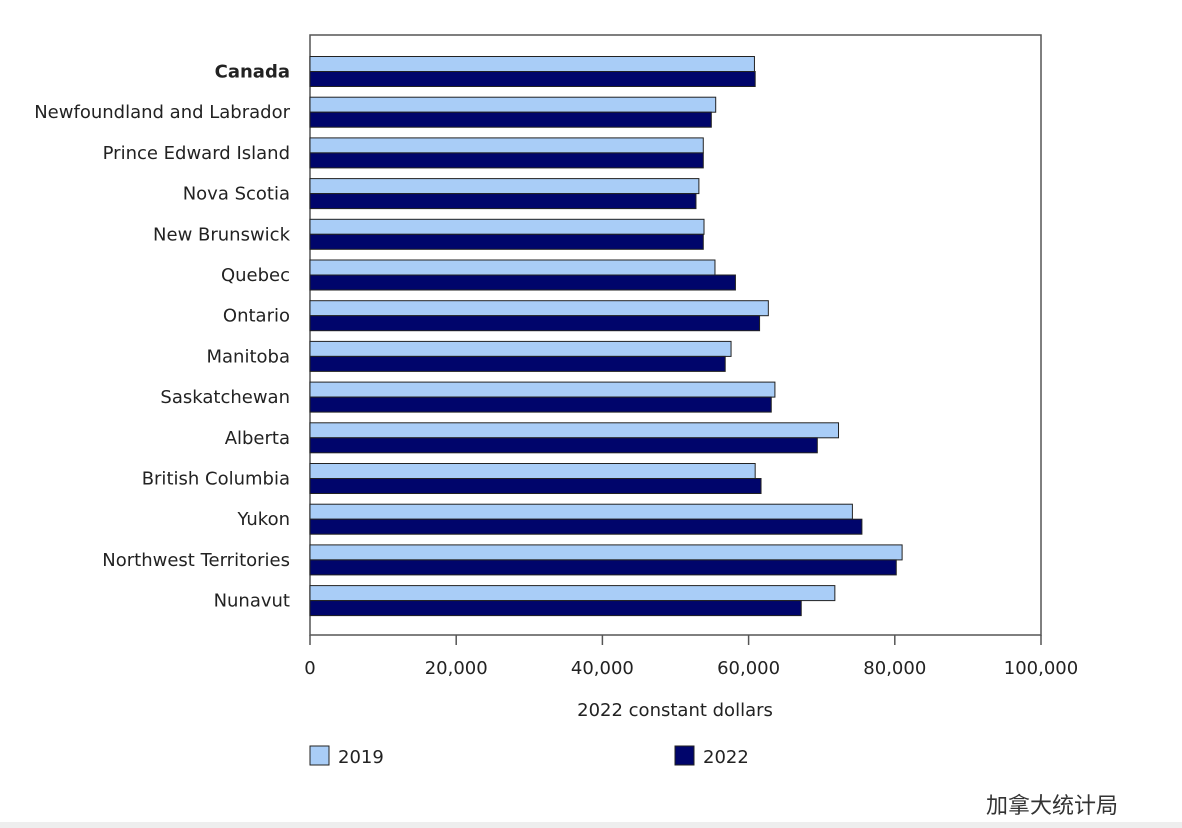 This screenshot has width=1182, height=828. Describe the element at coordinates (249, 356) in the screenshot. I see `category-label: Manitoba` at that location.